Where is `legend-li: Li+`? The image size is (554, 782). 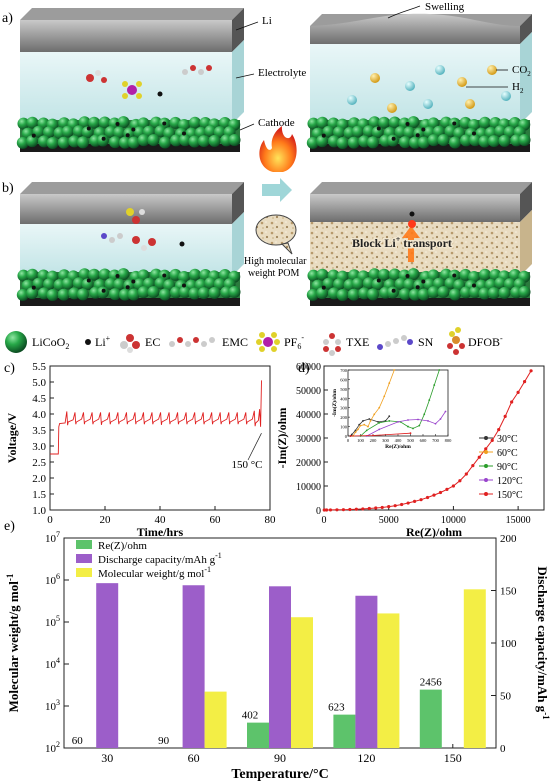
legend-li: Li+ is located at coordinates (103, 341).